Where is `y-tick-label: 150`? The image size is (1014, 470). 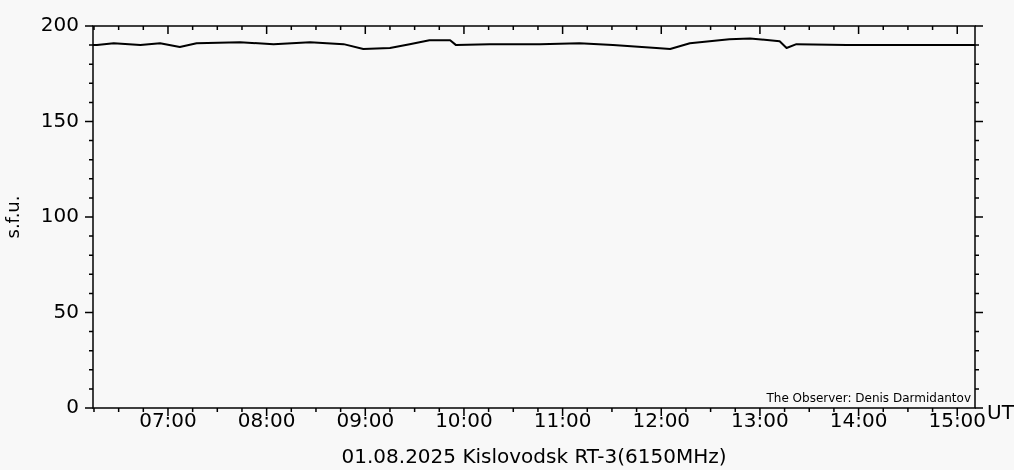
y-tick-label: 150 is located at coordinates (59, 119).